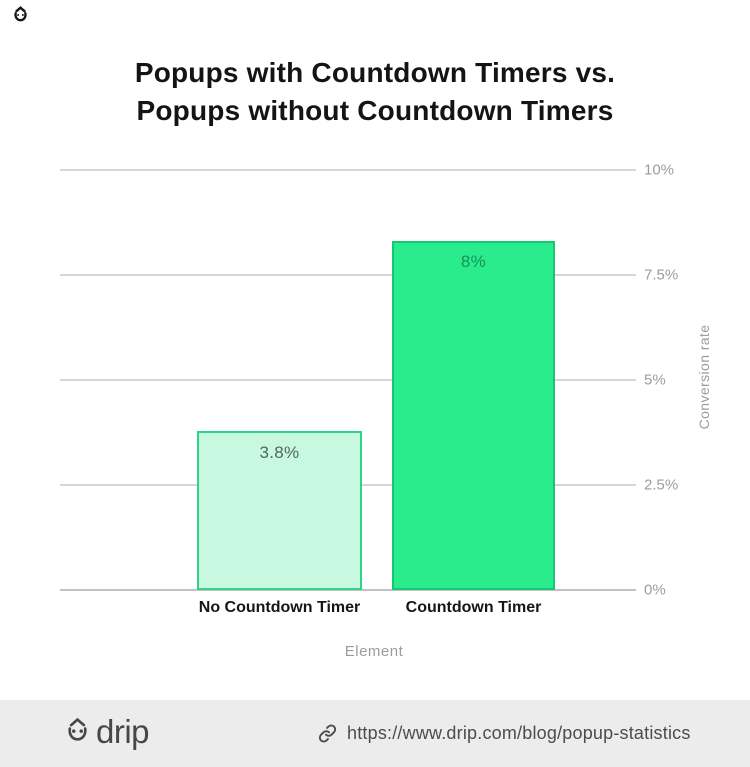 This screenshot has height=767, width=750. I want to click on x-axis-title: Element, so click(374, 651).